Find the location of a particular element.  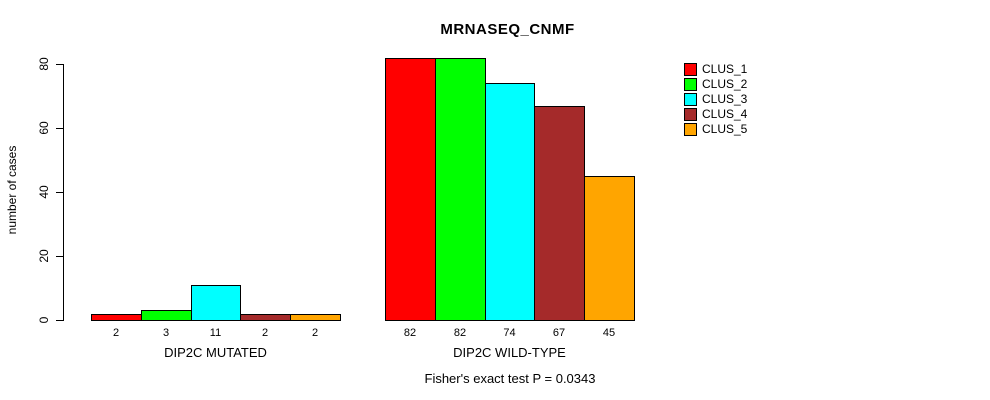

annotation-text: Fisher's exact test P = 0.0343 is located at coordinates (510, 378).